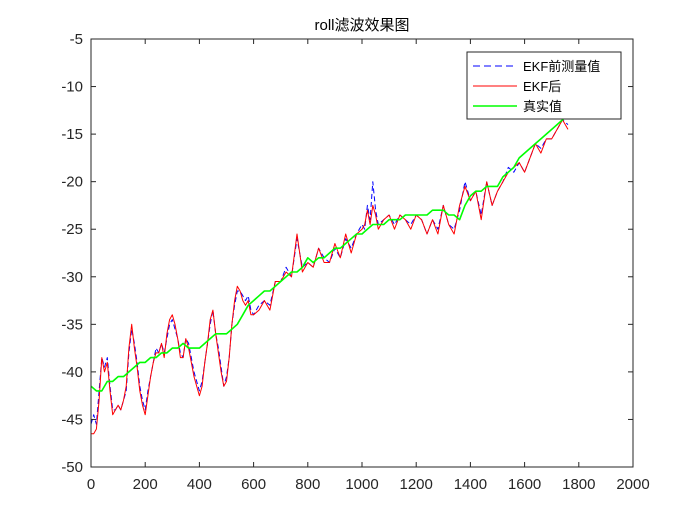  I want to click on x-tick-label: 400, so click(199, 484).